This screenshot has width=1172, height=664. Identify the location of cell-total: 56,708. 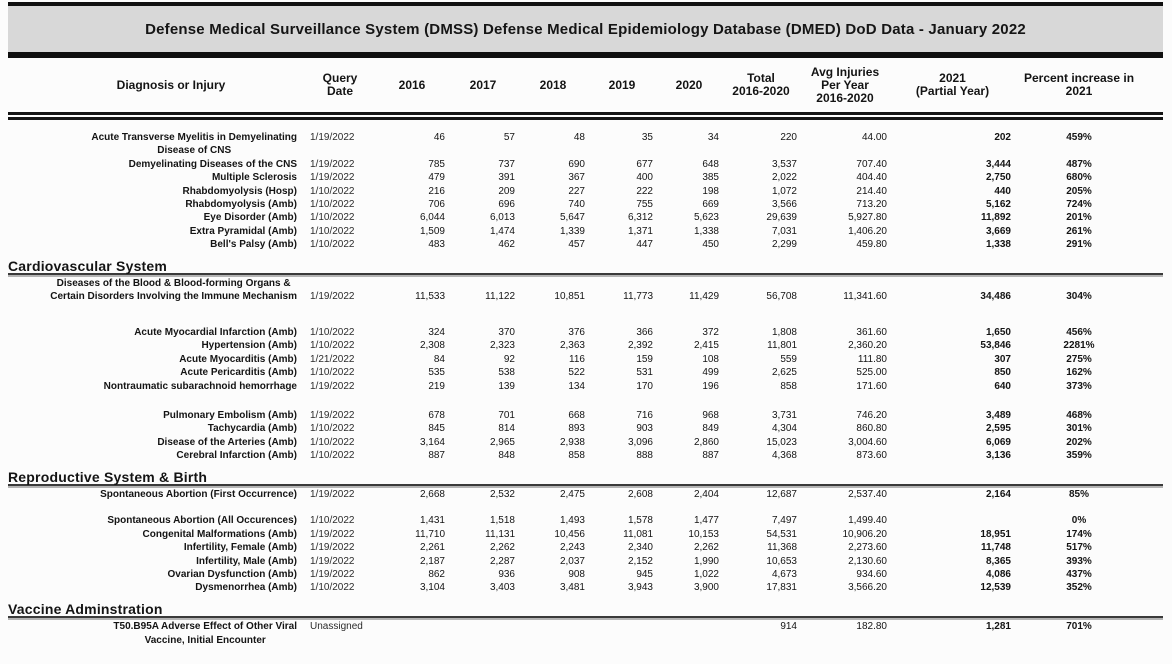
(781, 297).